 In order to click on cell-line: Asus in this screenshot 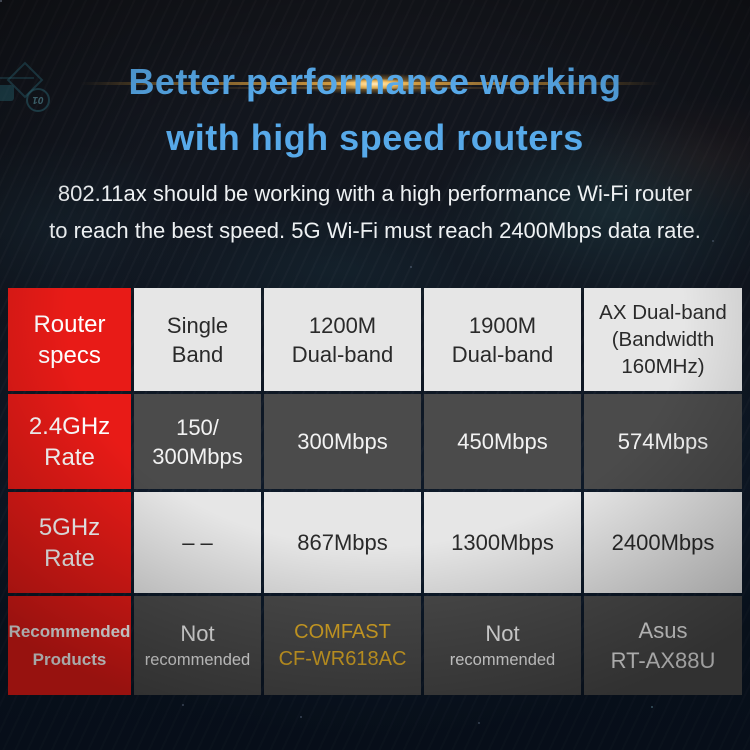, I will do `click(663, 630)`.